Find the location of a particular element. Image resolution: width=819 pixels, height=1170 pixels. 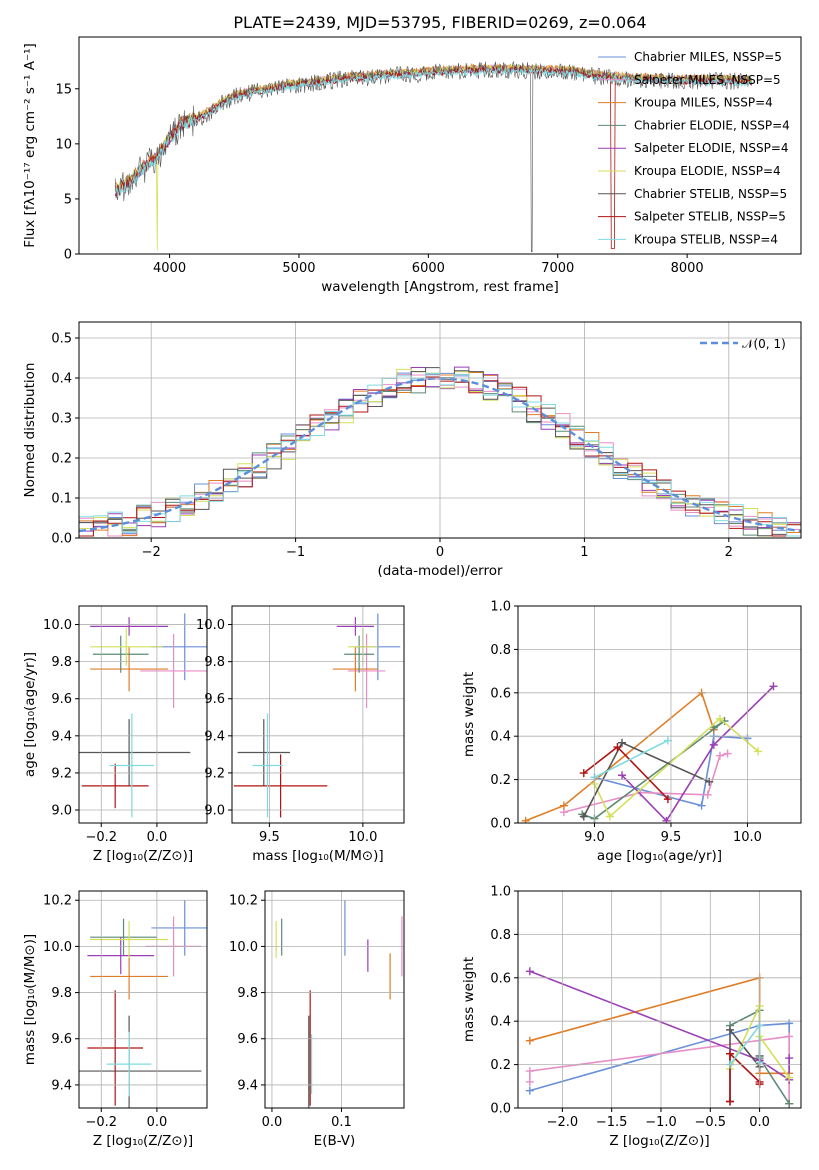

legend-entry: Chabrier STELIB, NSSP=5 is located at coordinates (710, 194).